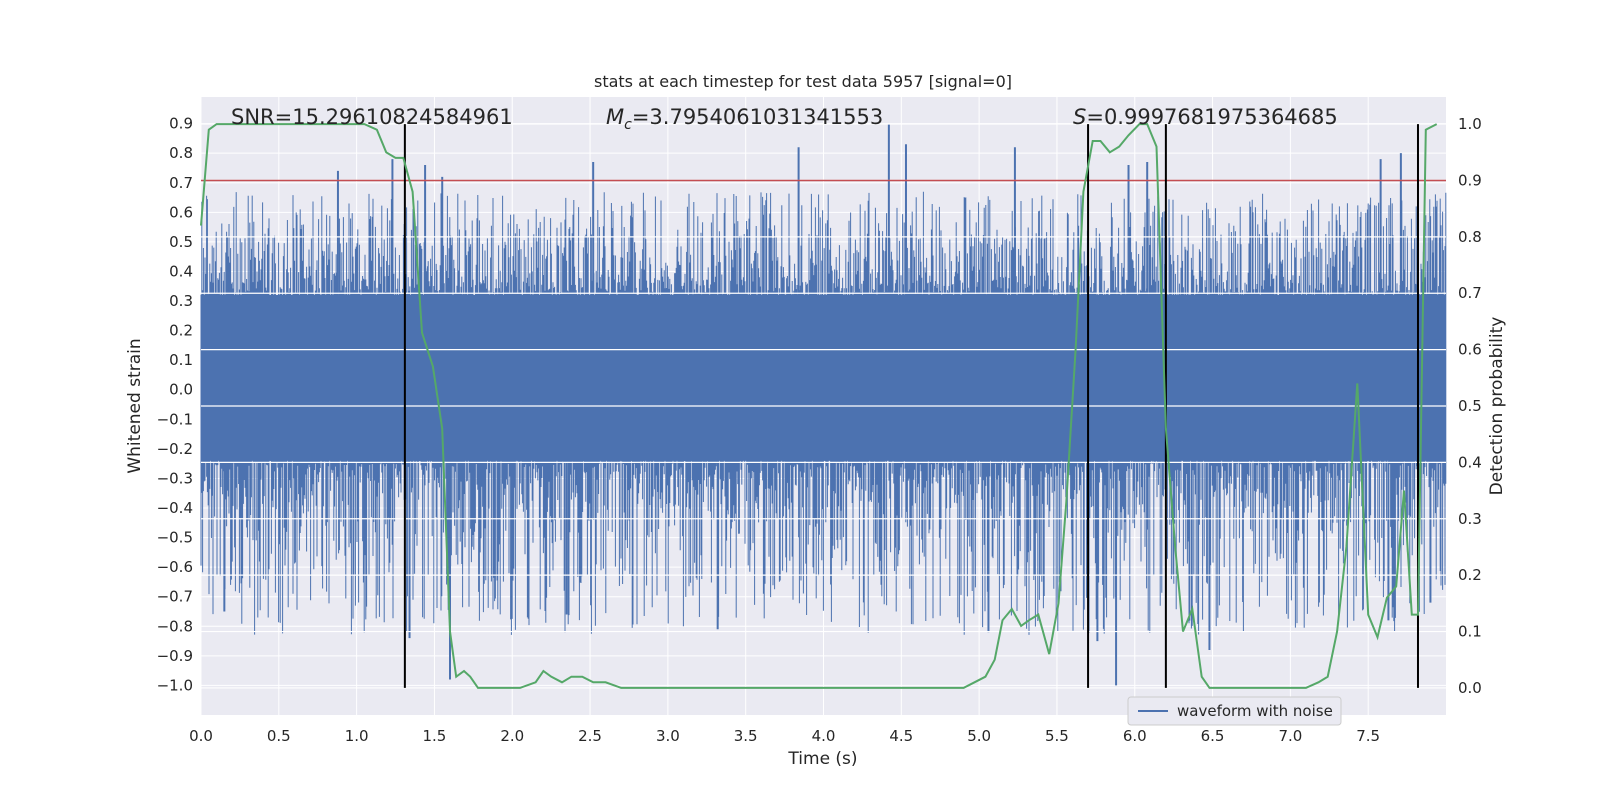 This screenshot has height=805, width=1600. I want to click on x-tick-label: 7.5, so click(1368, 736).